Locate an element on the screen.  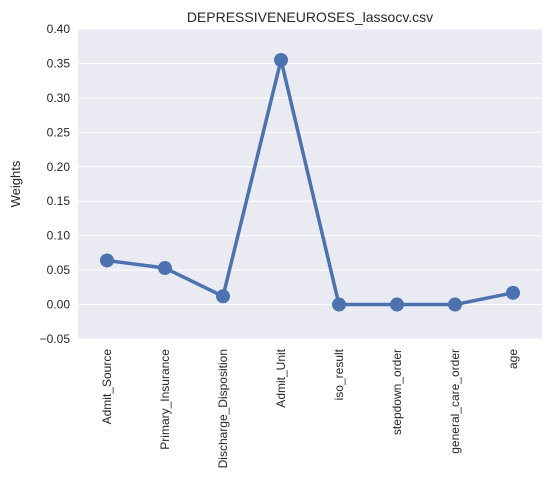
y-axis-title: Weights is located at coordinates (15, 183).